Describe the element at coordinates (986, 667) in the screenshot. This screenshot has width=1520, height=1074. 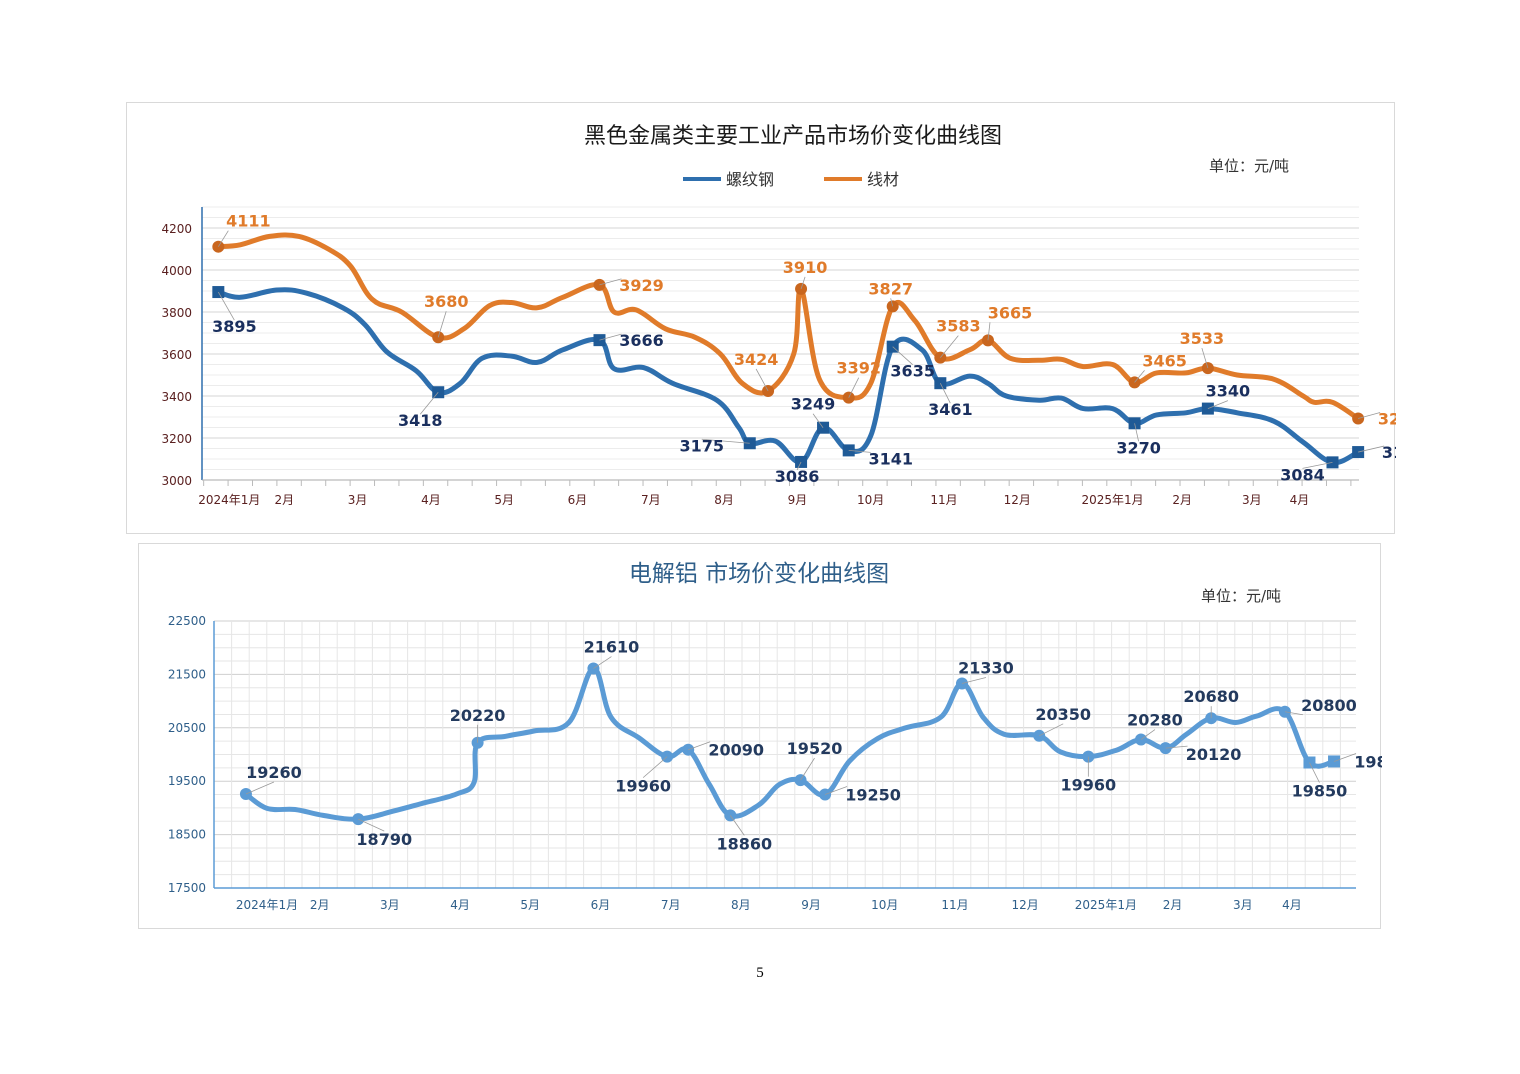
I see `data-label: 21330` at that location.